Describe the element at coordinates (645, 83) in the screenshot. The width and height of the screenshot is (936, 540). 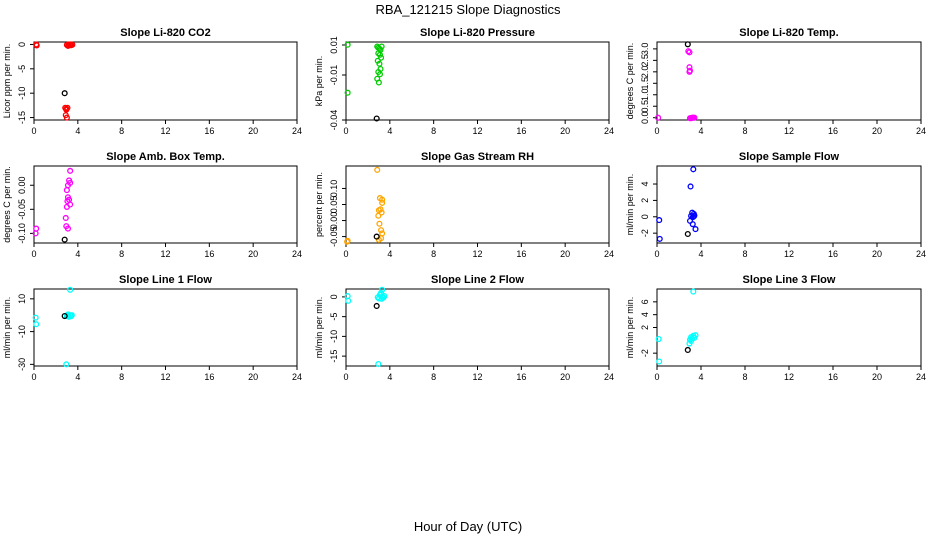
I see `y-tick-label: 1.5` at that location.